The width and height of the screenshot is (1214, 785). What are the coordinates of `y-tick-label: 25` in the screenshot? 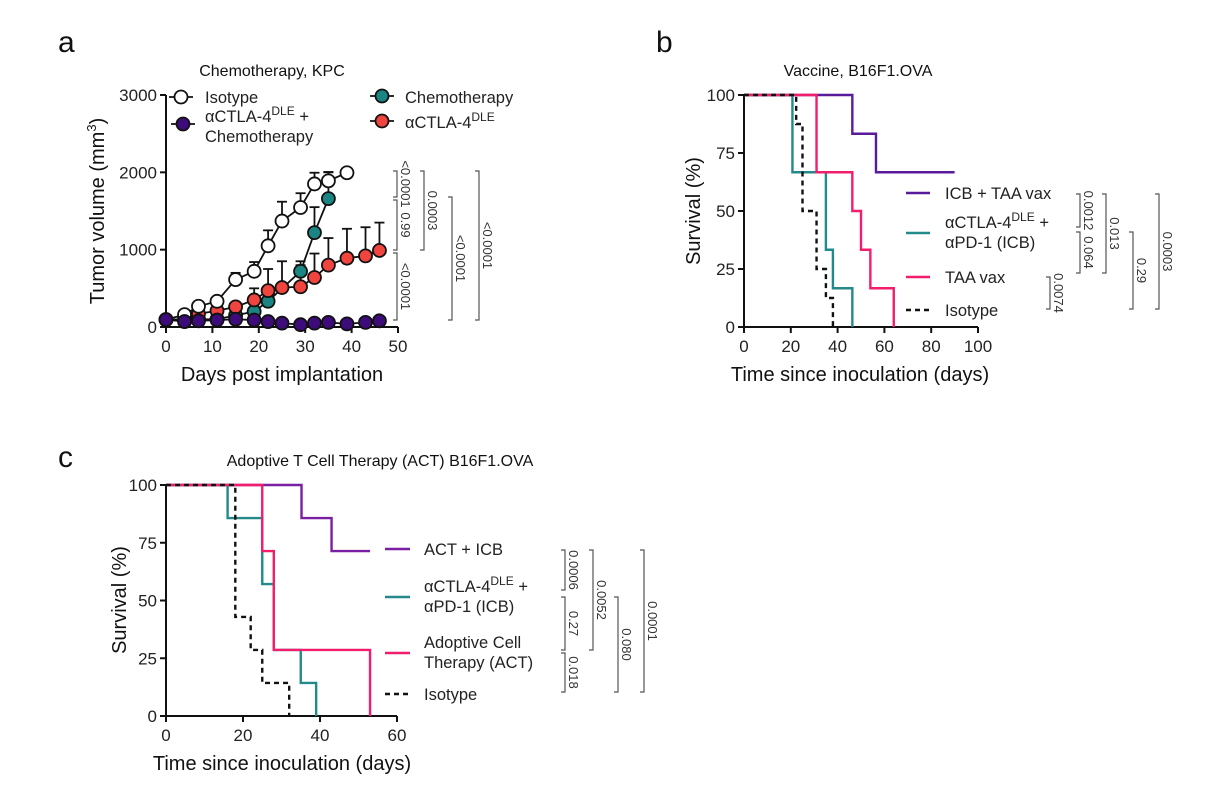 It's located at (725, 269).